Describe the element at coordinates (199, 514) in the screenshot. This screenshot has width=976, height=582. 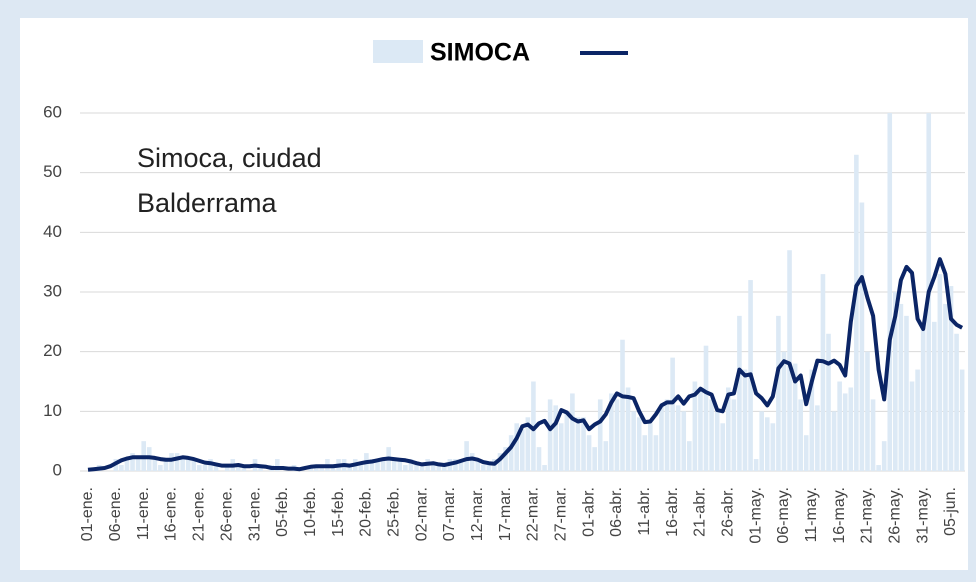
I see `x-tick-label: 21-ene.` at that location.